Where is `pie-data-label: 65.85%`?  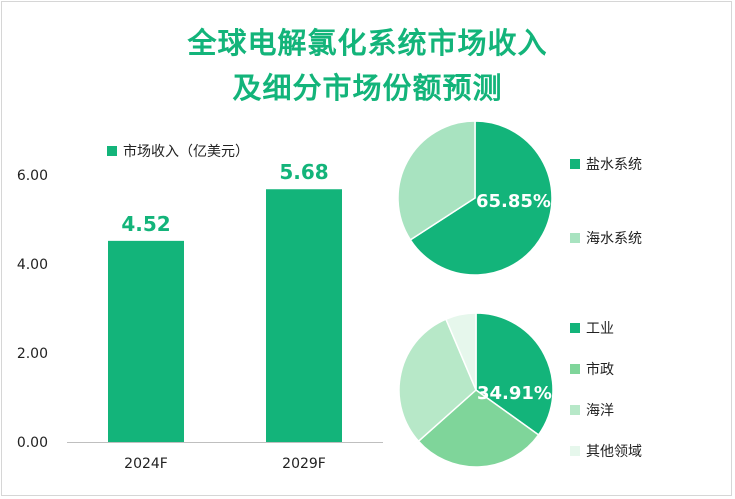 pie-data-label: 65.85% is located at coordinates (513, 201).